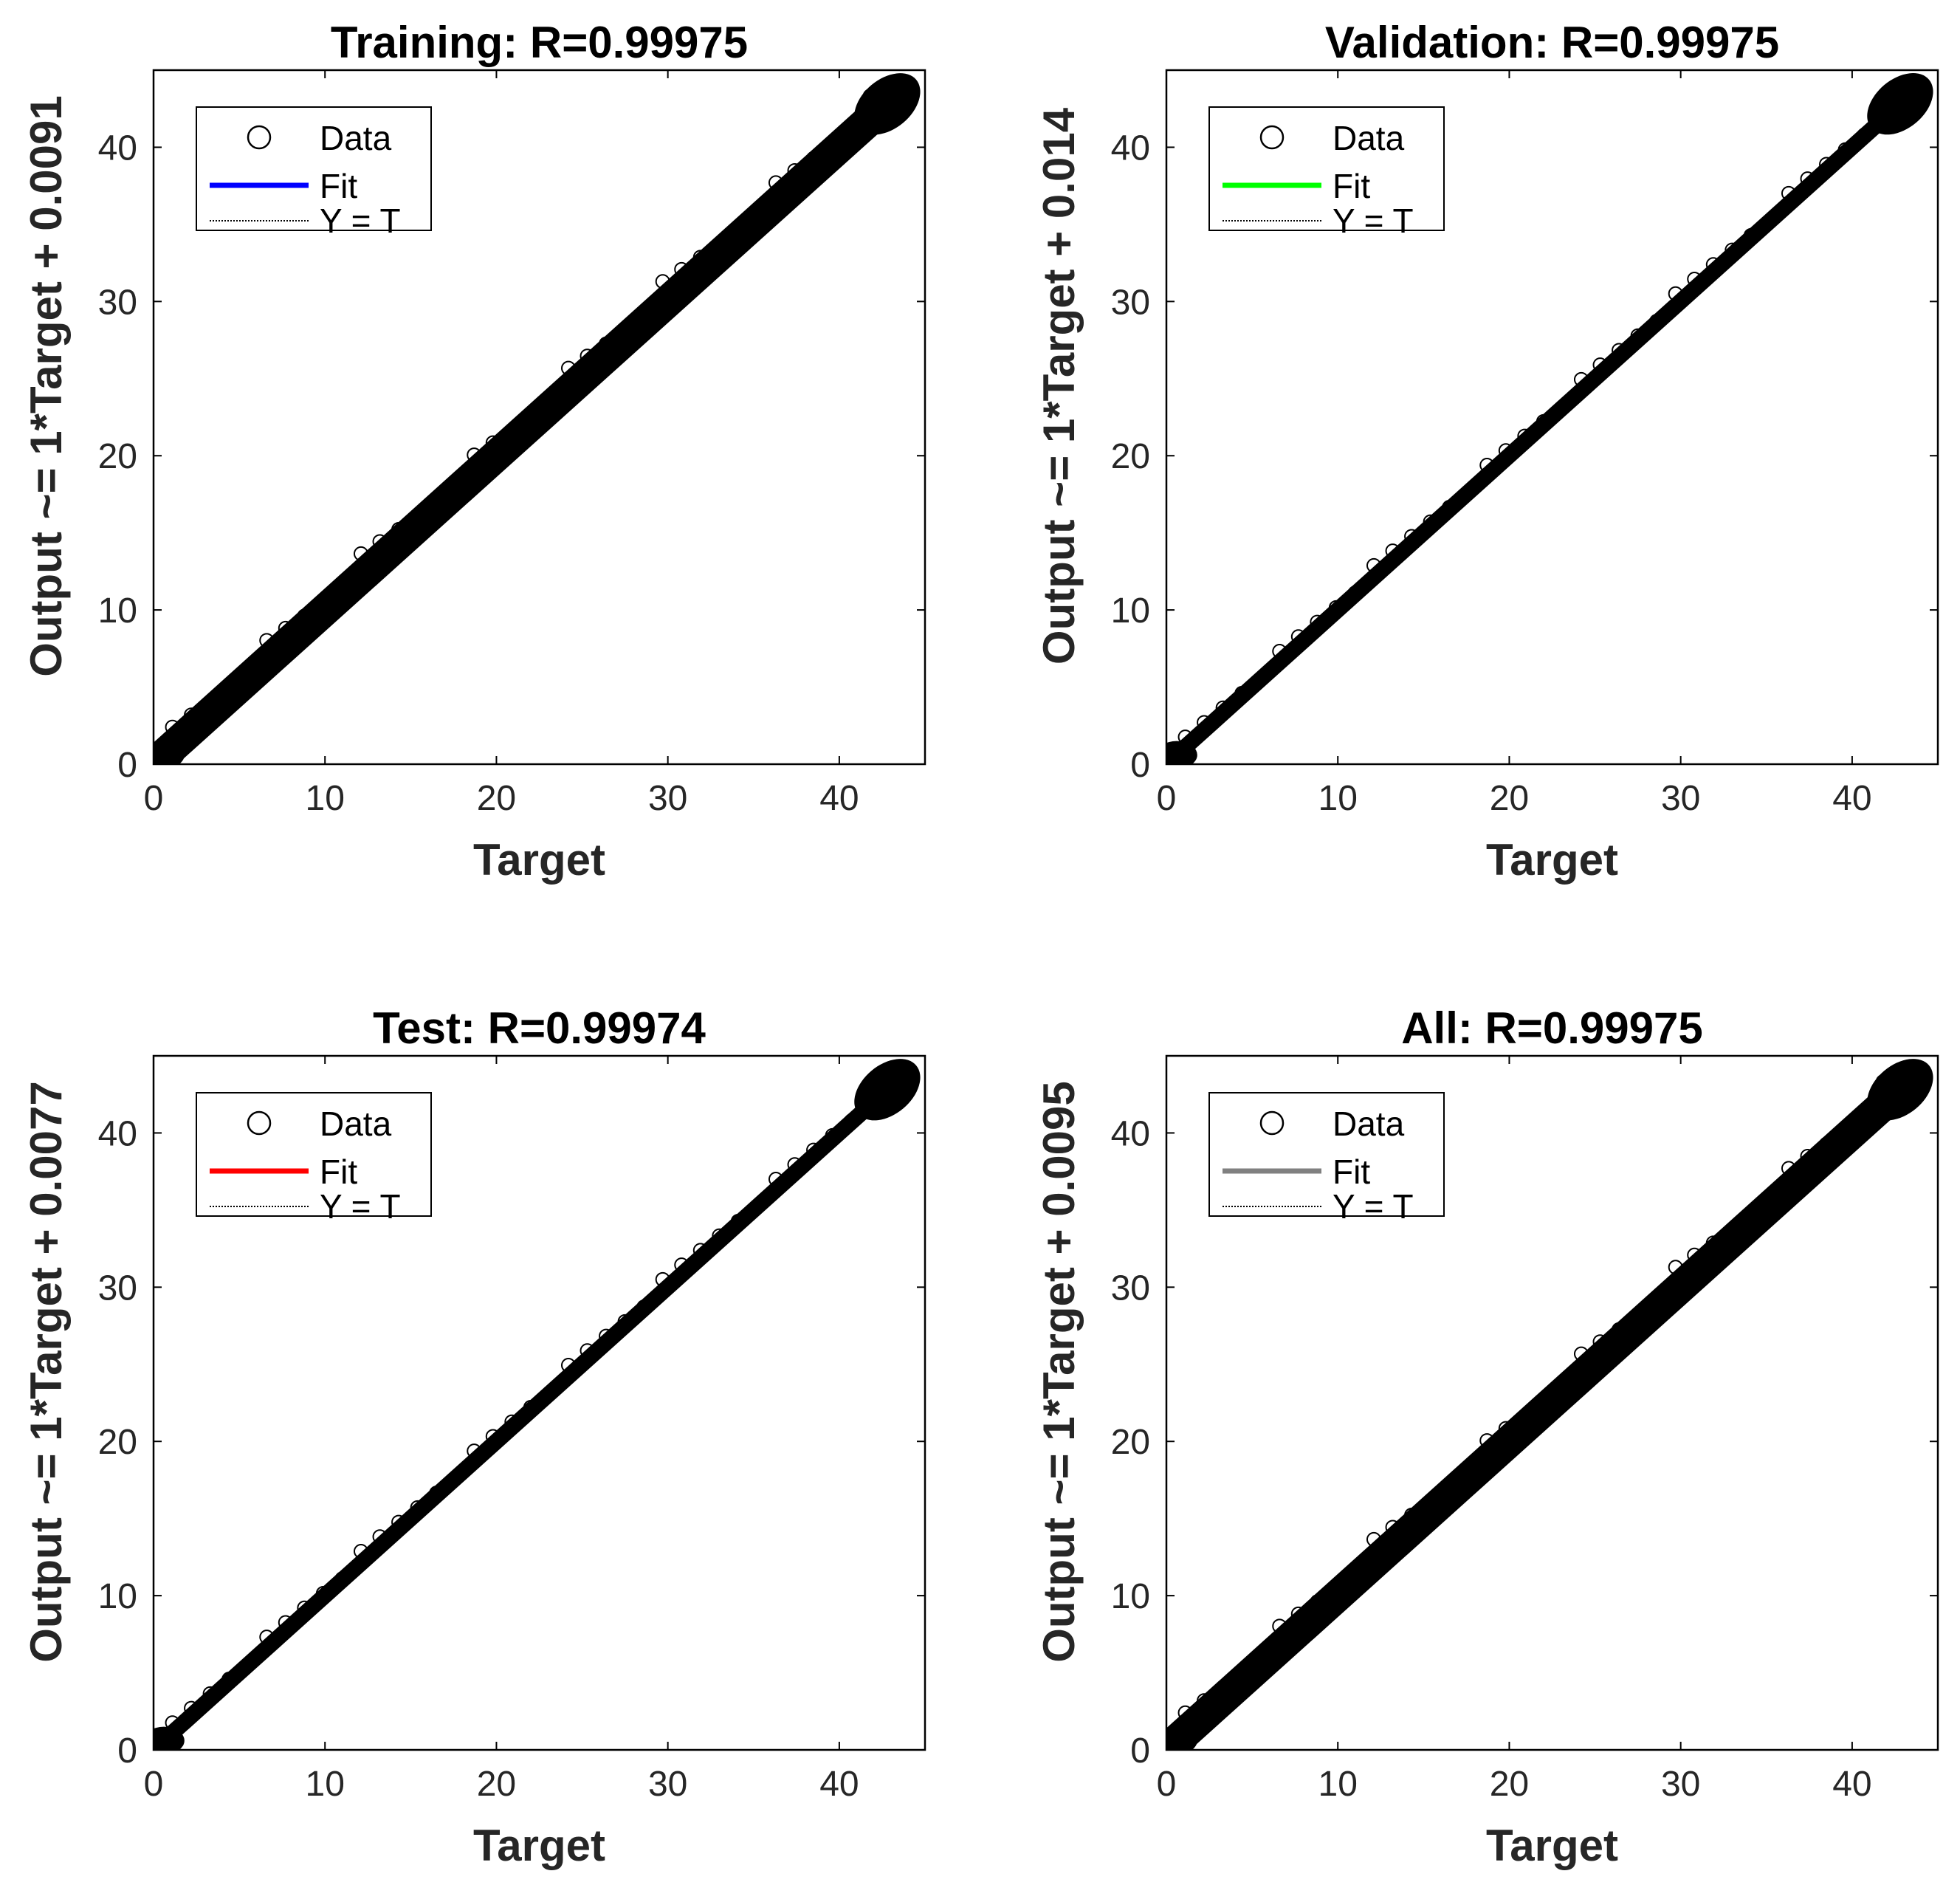 This screenshot has width=1960, height=1885. Describe the element at coordinates (118, 1442) in the screenshot. I see `y-tick-label: 20` at that location.